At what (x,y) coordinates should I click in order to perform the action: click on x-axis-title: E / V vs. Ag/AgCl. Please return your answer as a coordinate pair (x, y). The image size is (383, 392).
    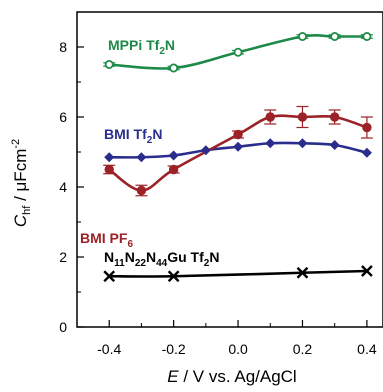
    Looking at the image, I should click on (231, 376).